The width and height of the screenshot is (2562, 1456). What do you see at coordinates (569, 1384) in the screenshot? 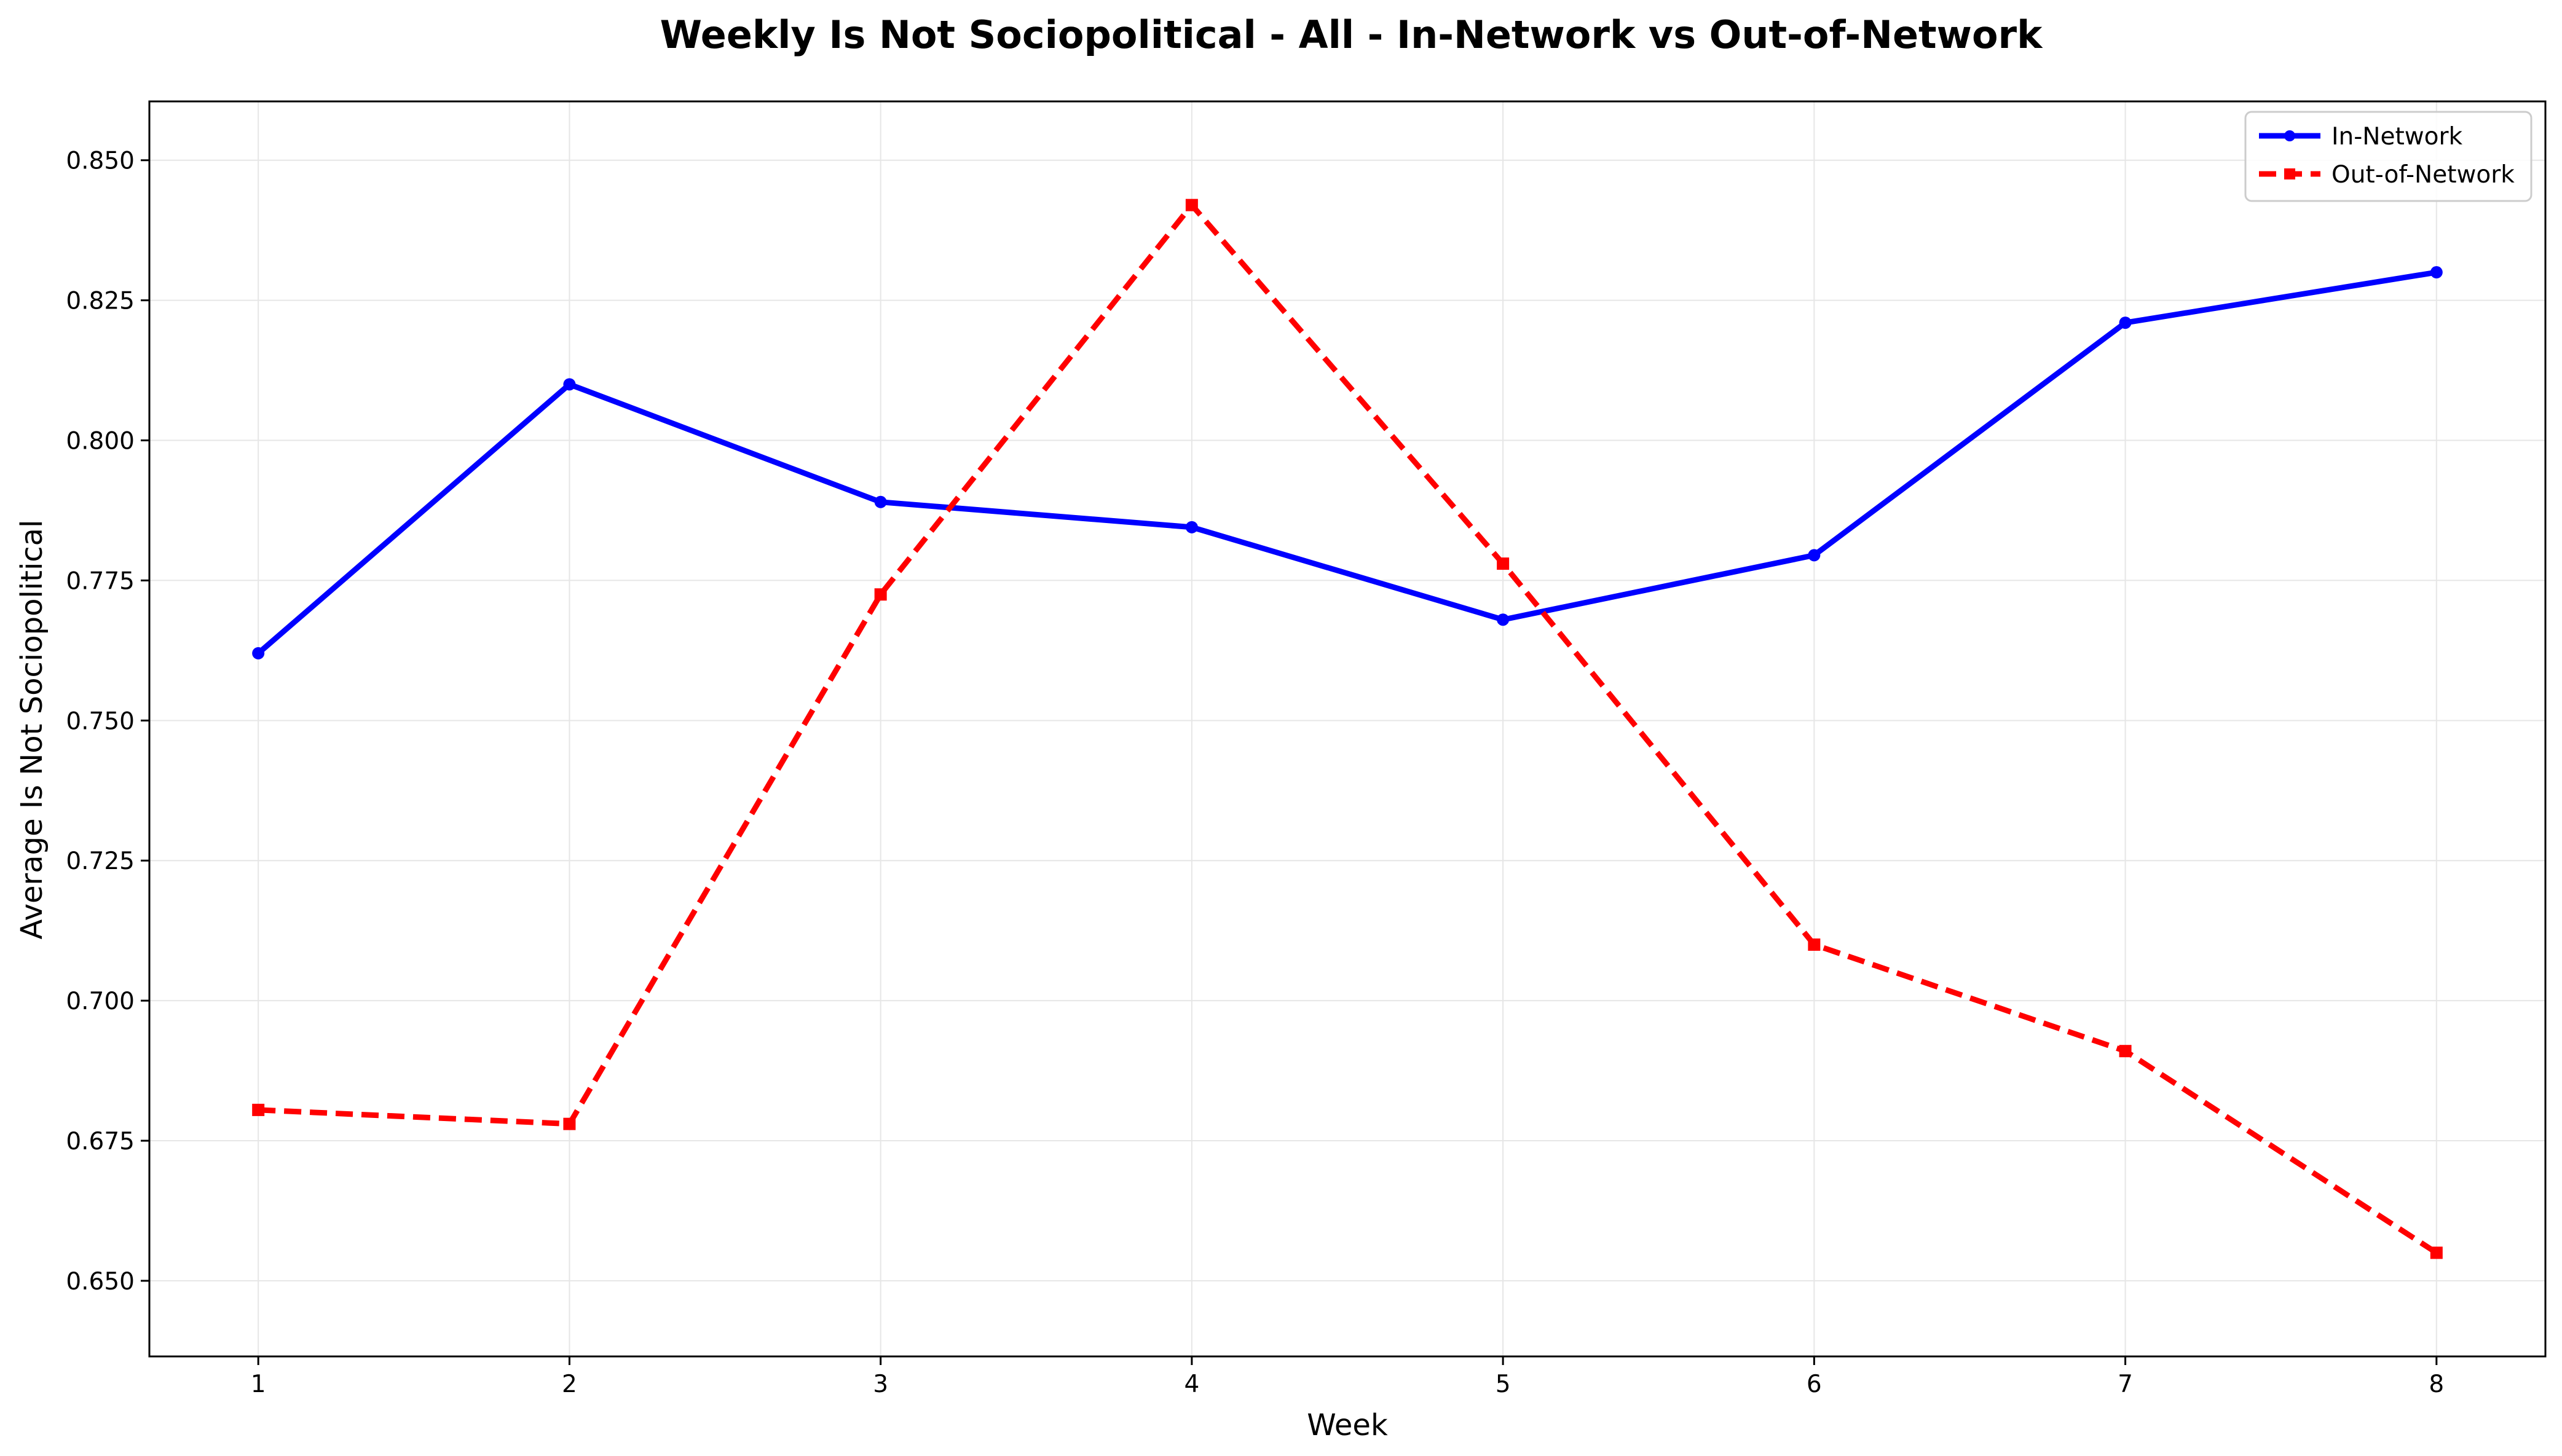
I see `x-tick-label: 2` at bounding box center [569, 1384].